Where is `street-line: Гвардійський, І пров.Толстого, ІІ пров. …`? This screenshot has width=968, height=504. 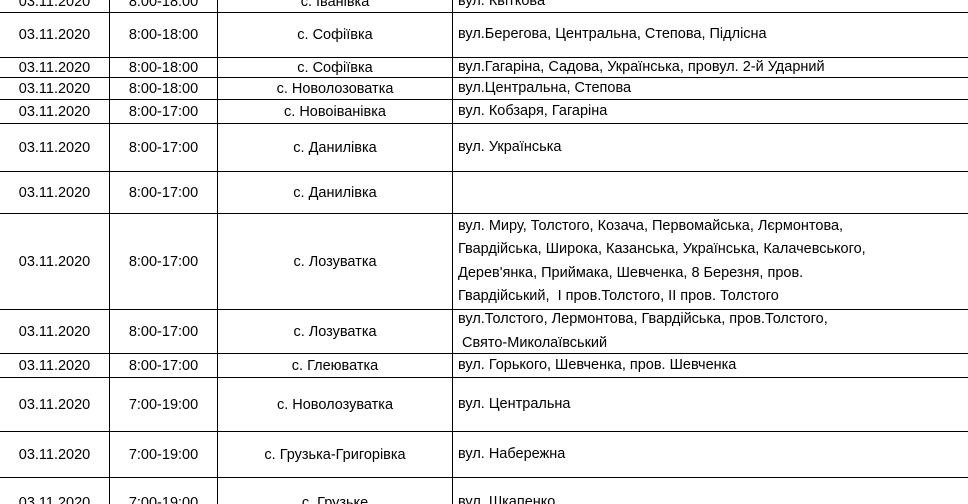
street-line: Гвардійський, І пров.Толстого, ІІ пров. … is located at coordinates (618, 296).